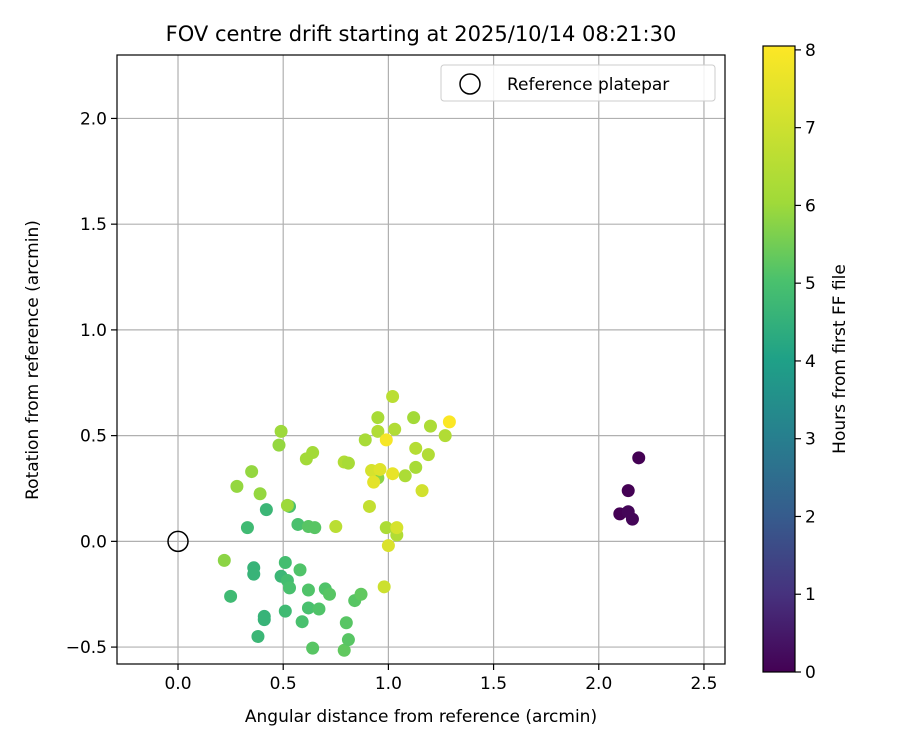  Describe the element at coordinates (93, 437) in the screenshot. I see `y-tick-label: 0.5` at that location.